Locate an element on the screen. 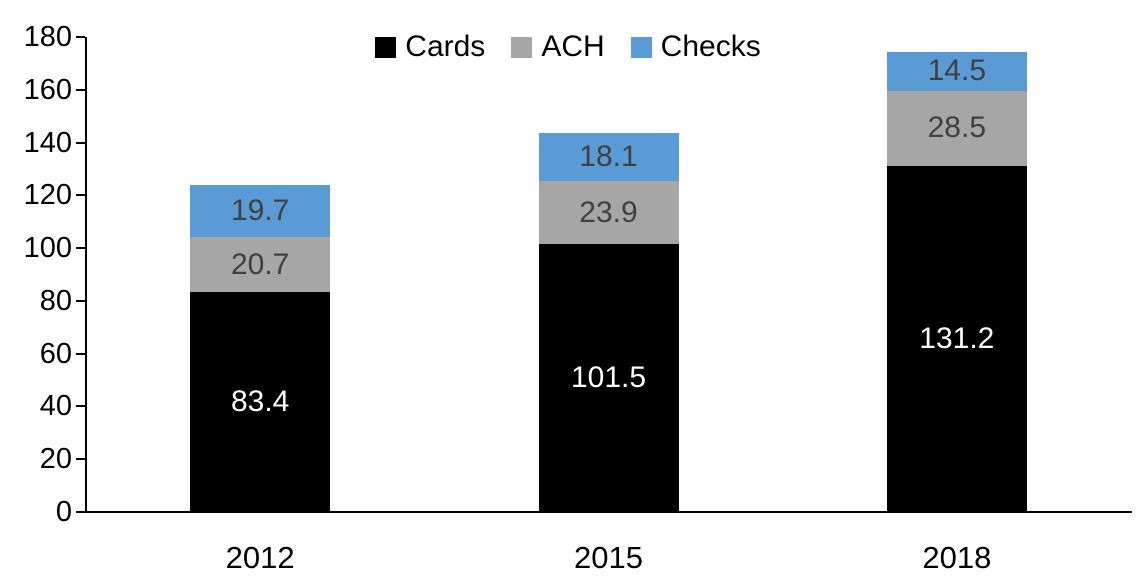  bar-segment-label: 101.5 is located at coordinates (608, 378).